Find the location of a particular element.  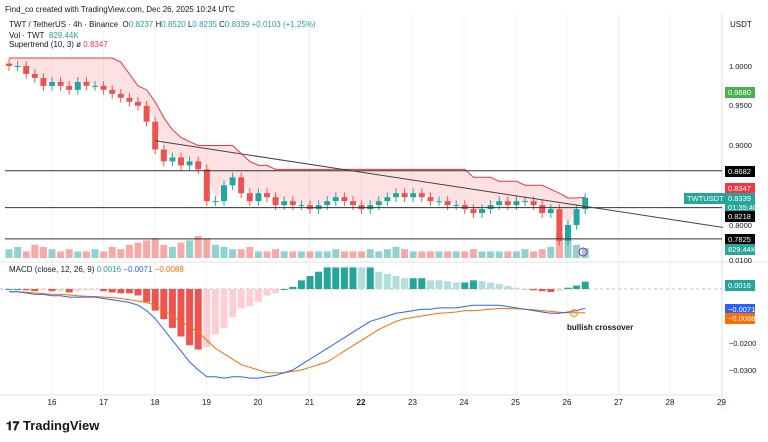

high-line-tag: 0.8682 is located at coordinates (740, 171).